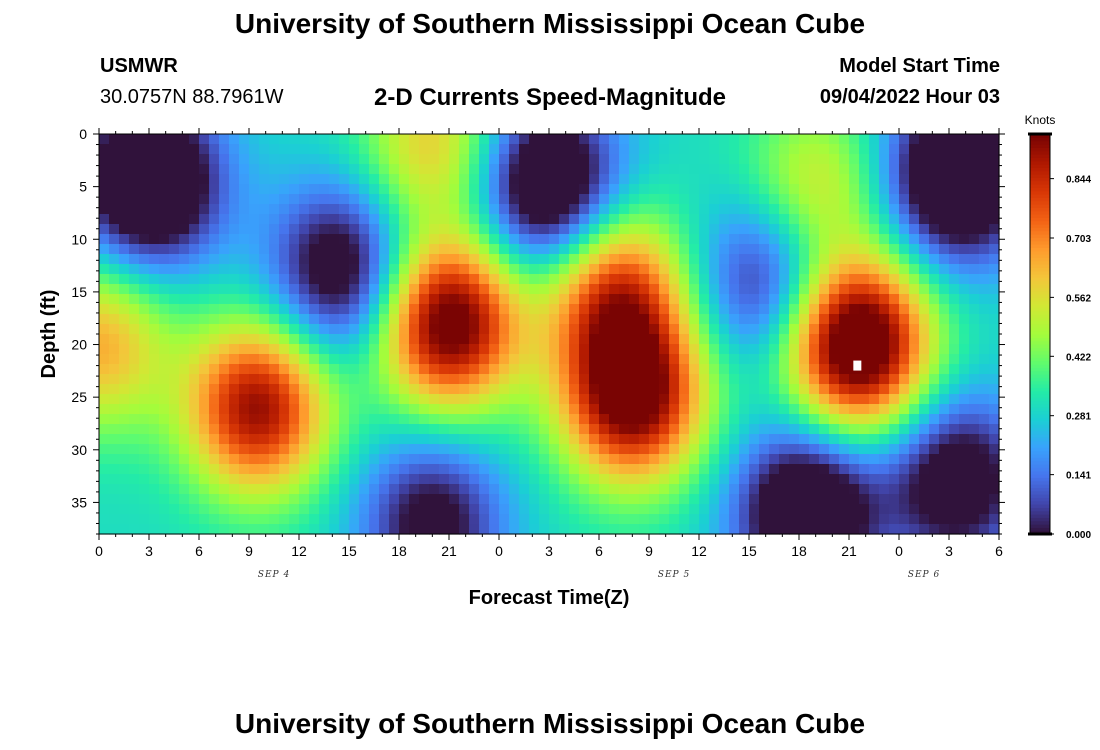 The width and height of the screenshot is (1100, 750). I want to click on colorbar-tick-label: 0.844, so click(1078, 180).